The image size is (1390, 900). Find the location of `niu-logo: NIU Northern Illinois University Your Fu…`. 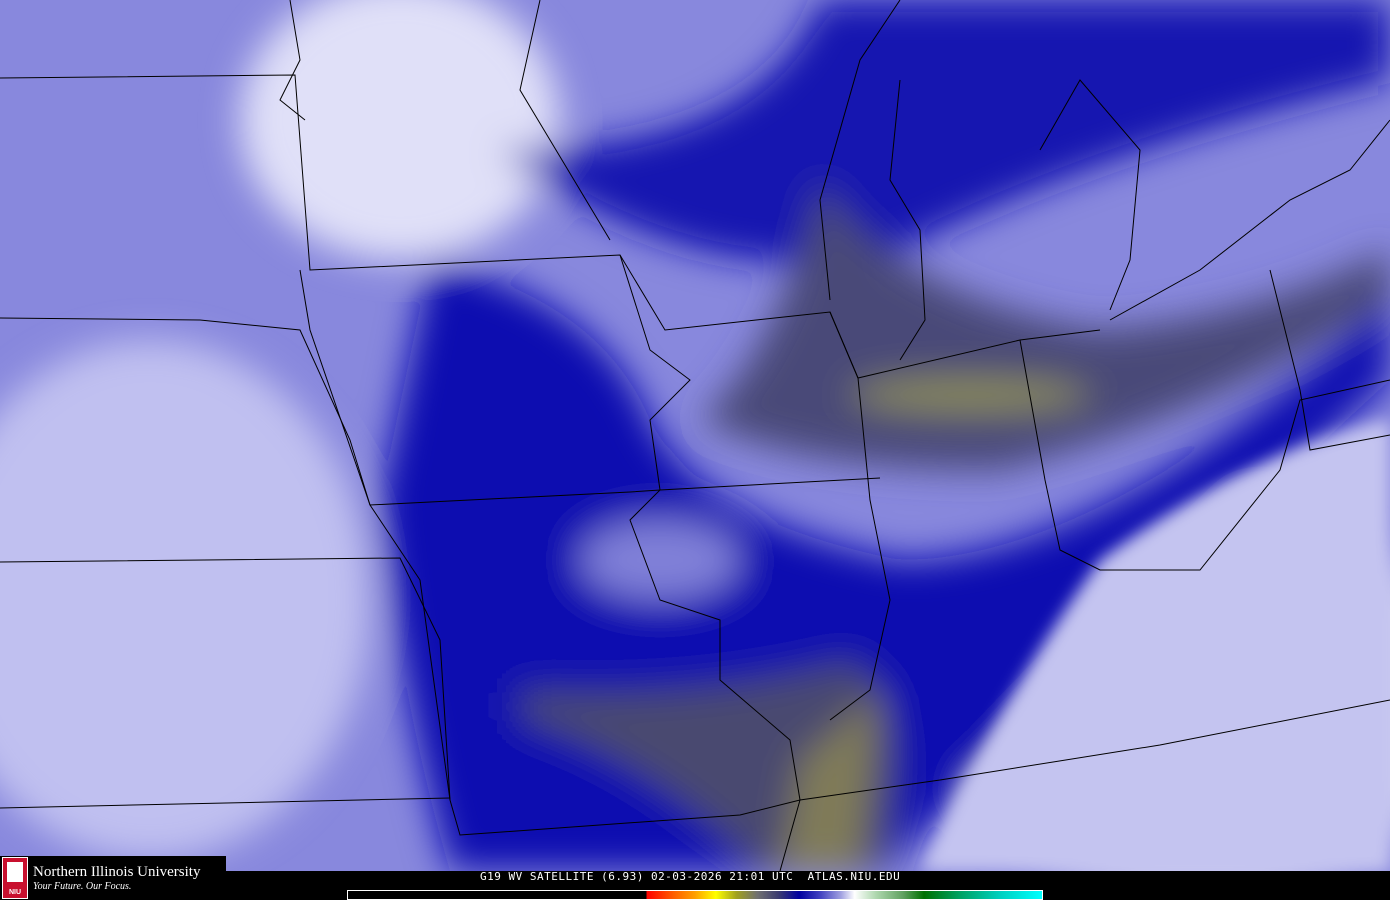

niu-logo: NIU Northern Illinois University Your Fu… is located at coordinates (113, 878).